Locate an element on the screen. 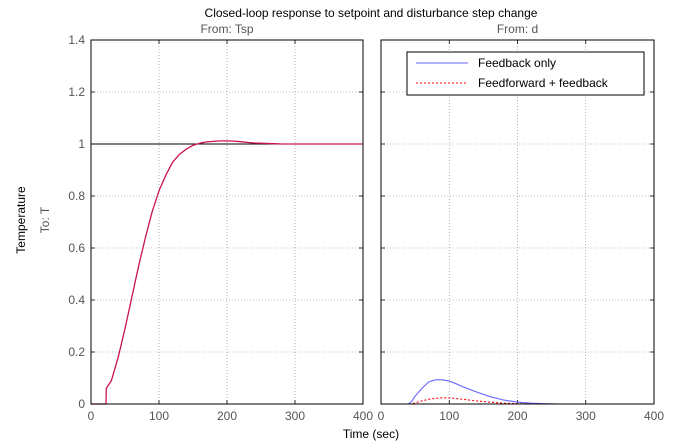 This screenshot has height=444, width=674. panel-1-x-tick-label: 0 is located at coordinates (381, 416).